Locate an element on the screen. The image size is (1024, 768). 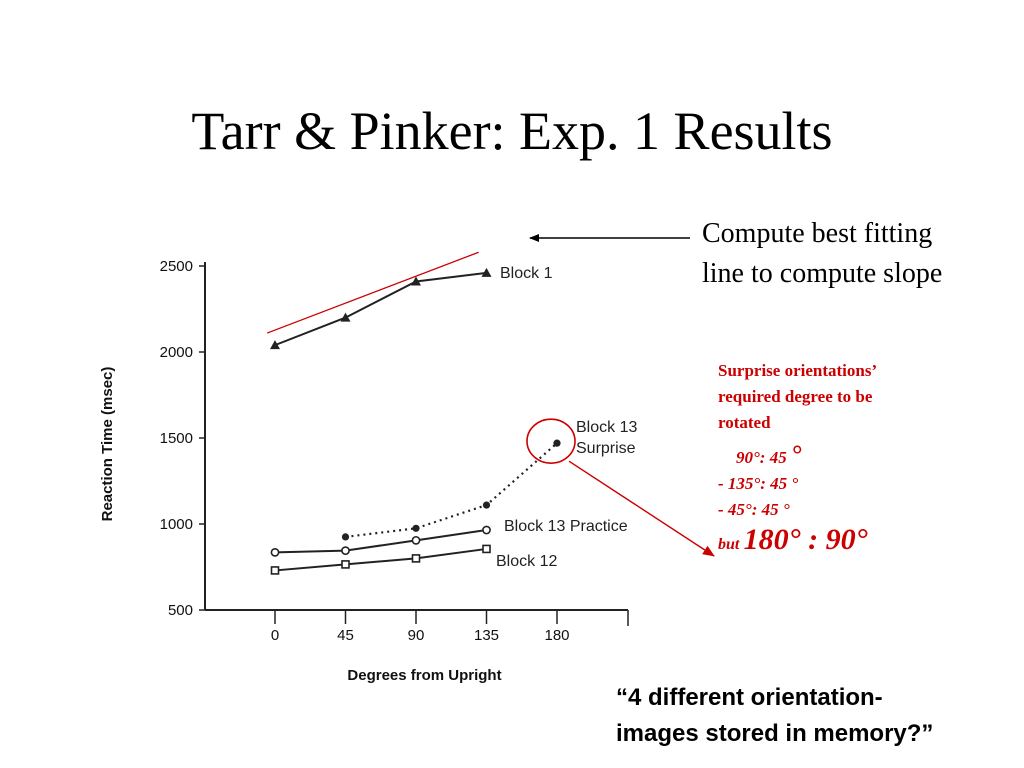
x-tick-label-135: 135 is located at coordinates (486, 635).